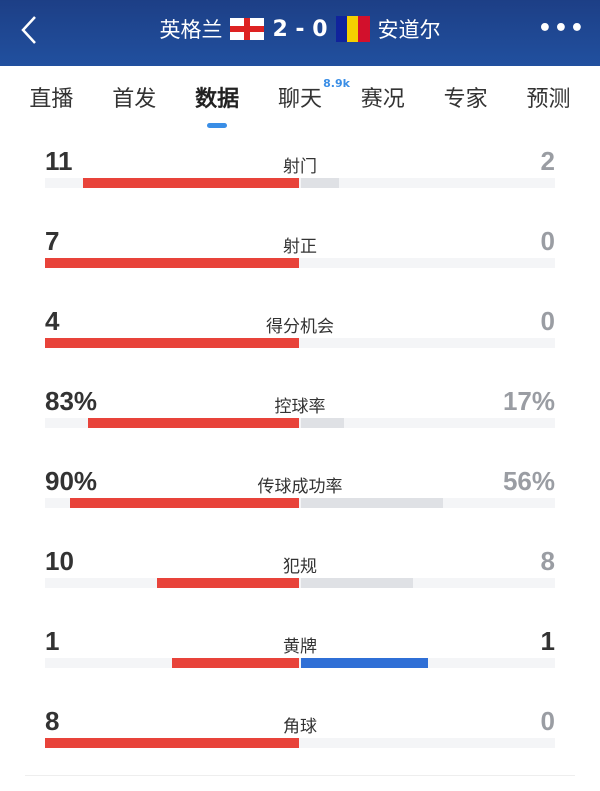  Describe the element at coordinates (528, 481) in the screenshot. I see `away-value: 56%` at that location.